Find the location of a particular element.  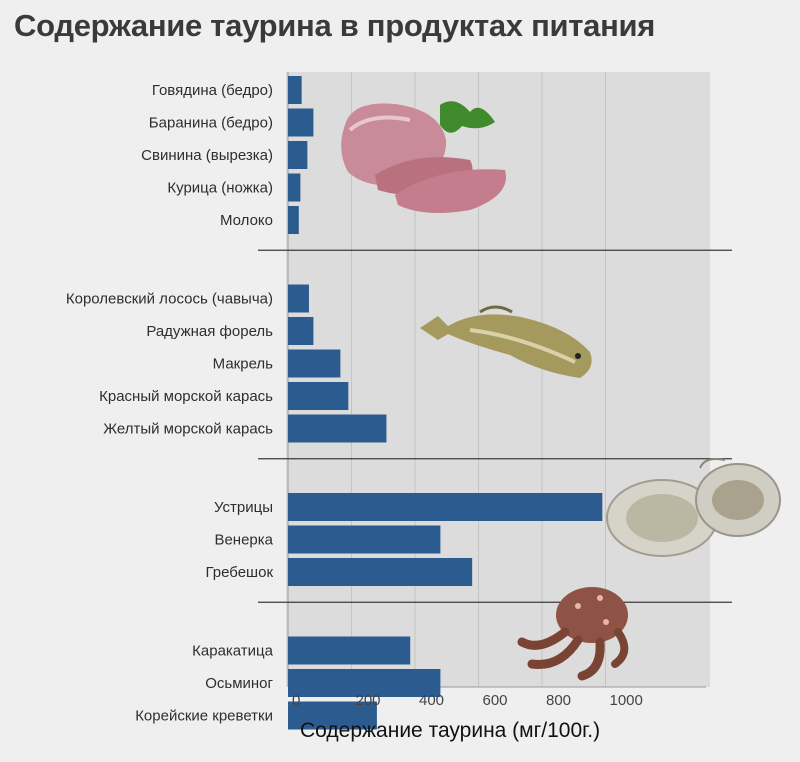

category-label: Каракатица is located at coordinates (233, 651).